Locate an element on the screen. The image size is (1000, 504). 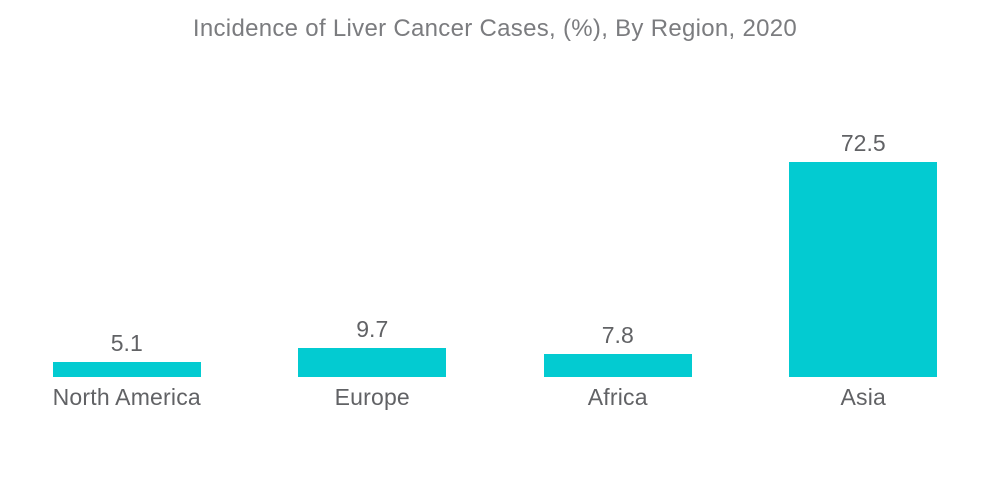
category-label: North America is located at coordinates (126, 397).